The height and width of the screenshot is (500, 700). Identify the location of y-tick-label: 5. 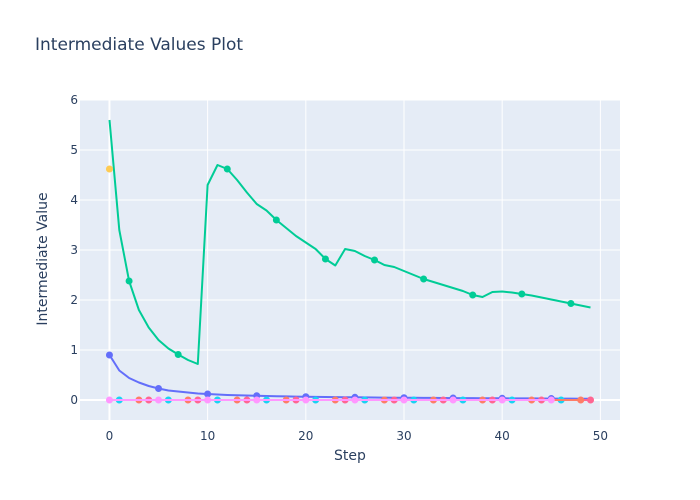
(74, 150).